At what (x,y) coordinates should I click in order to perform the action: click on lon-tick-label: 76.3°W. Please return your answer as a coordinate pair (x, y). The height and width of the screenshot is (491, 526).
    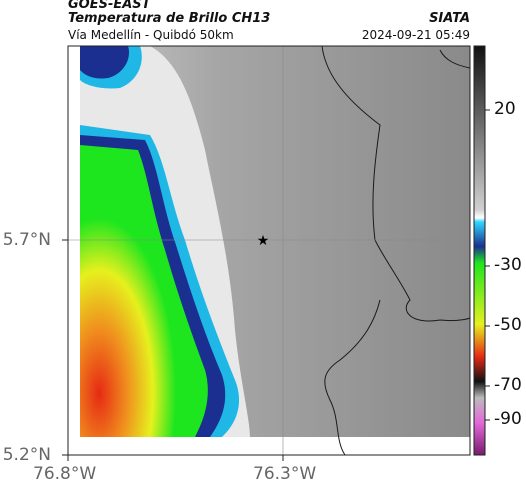
    Looking at the image, I should click on (285, 474).